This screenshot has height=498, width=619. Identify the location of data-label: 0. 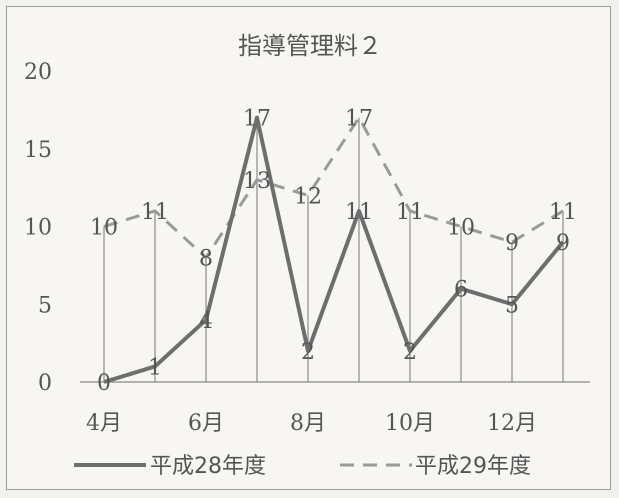
(104, 383).